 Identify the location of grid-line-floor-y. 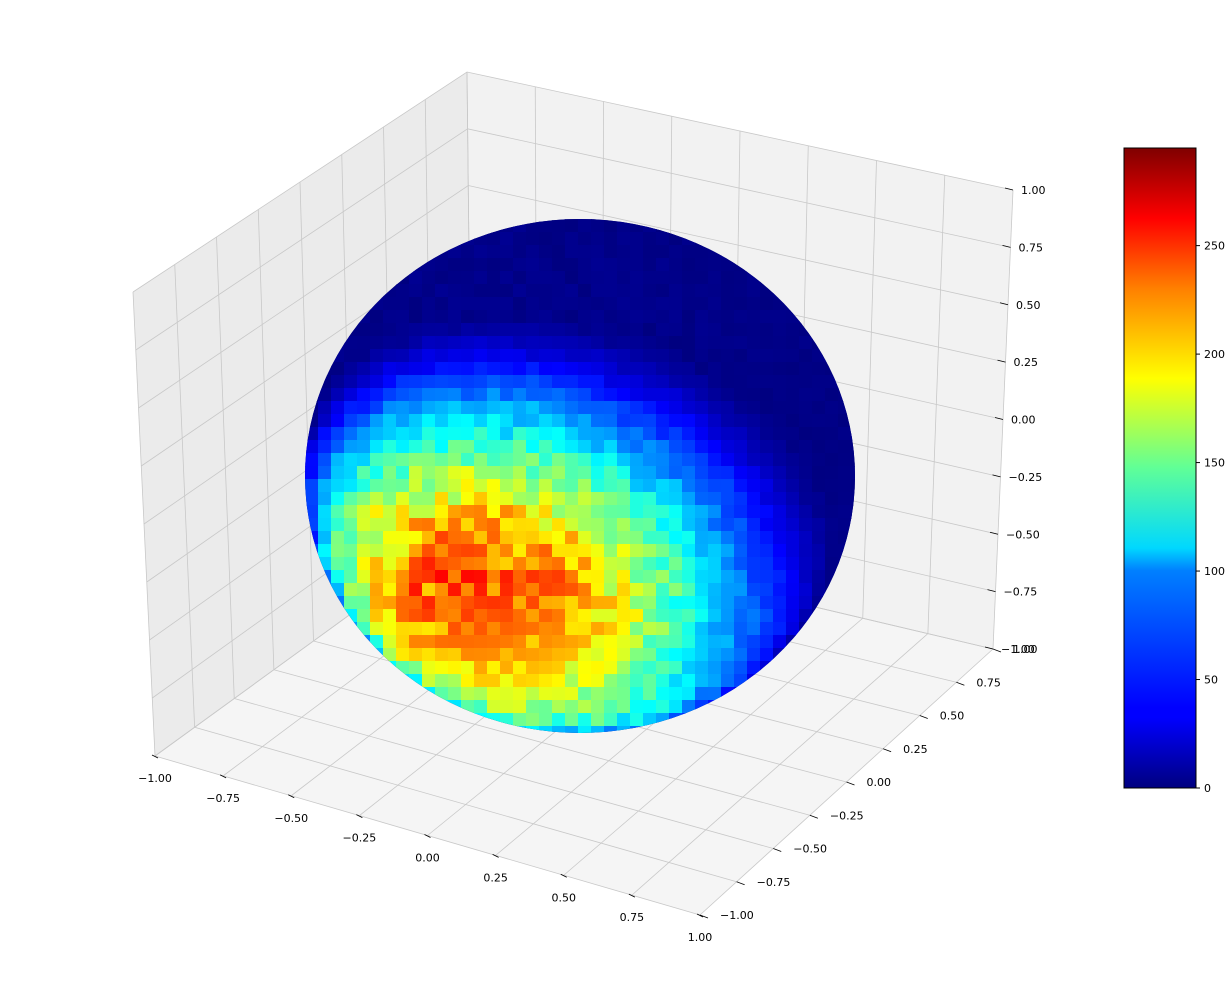
(541, 742).